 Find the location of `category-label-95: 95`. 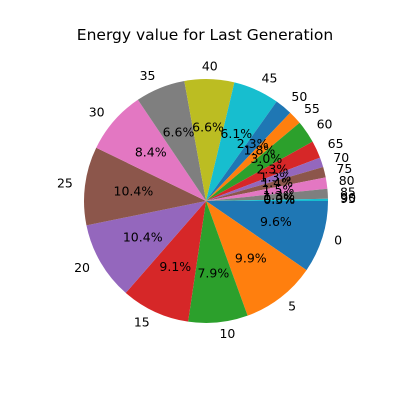

category-label-95: 95 is located at coordinates (348, 198).